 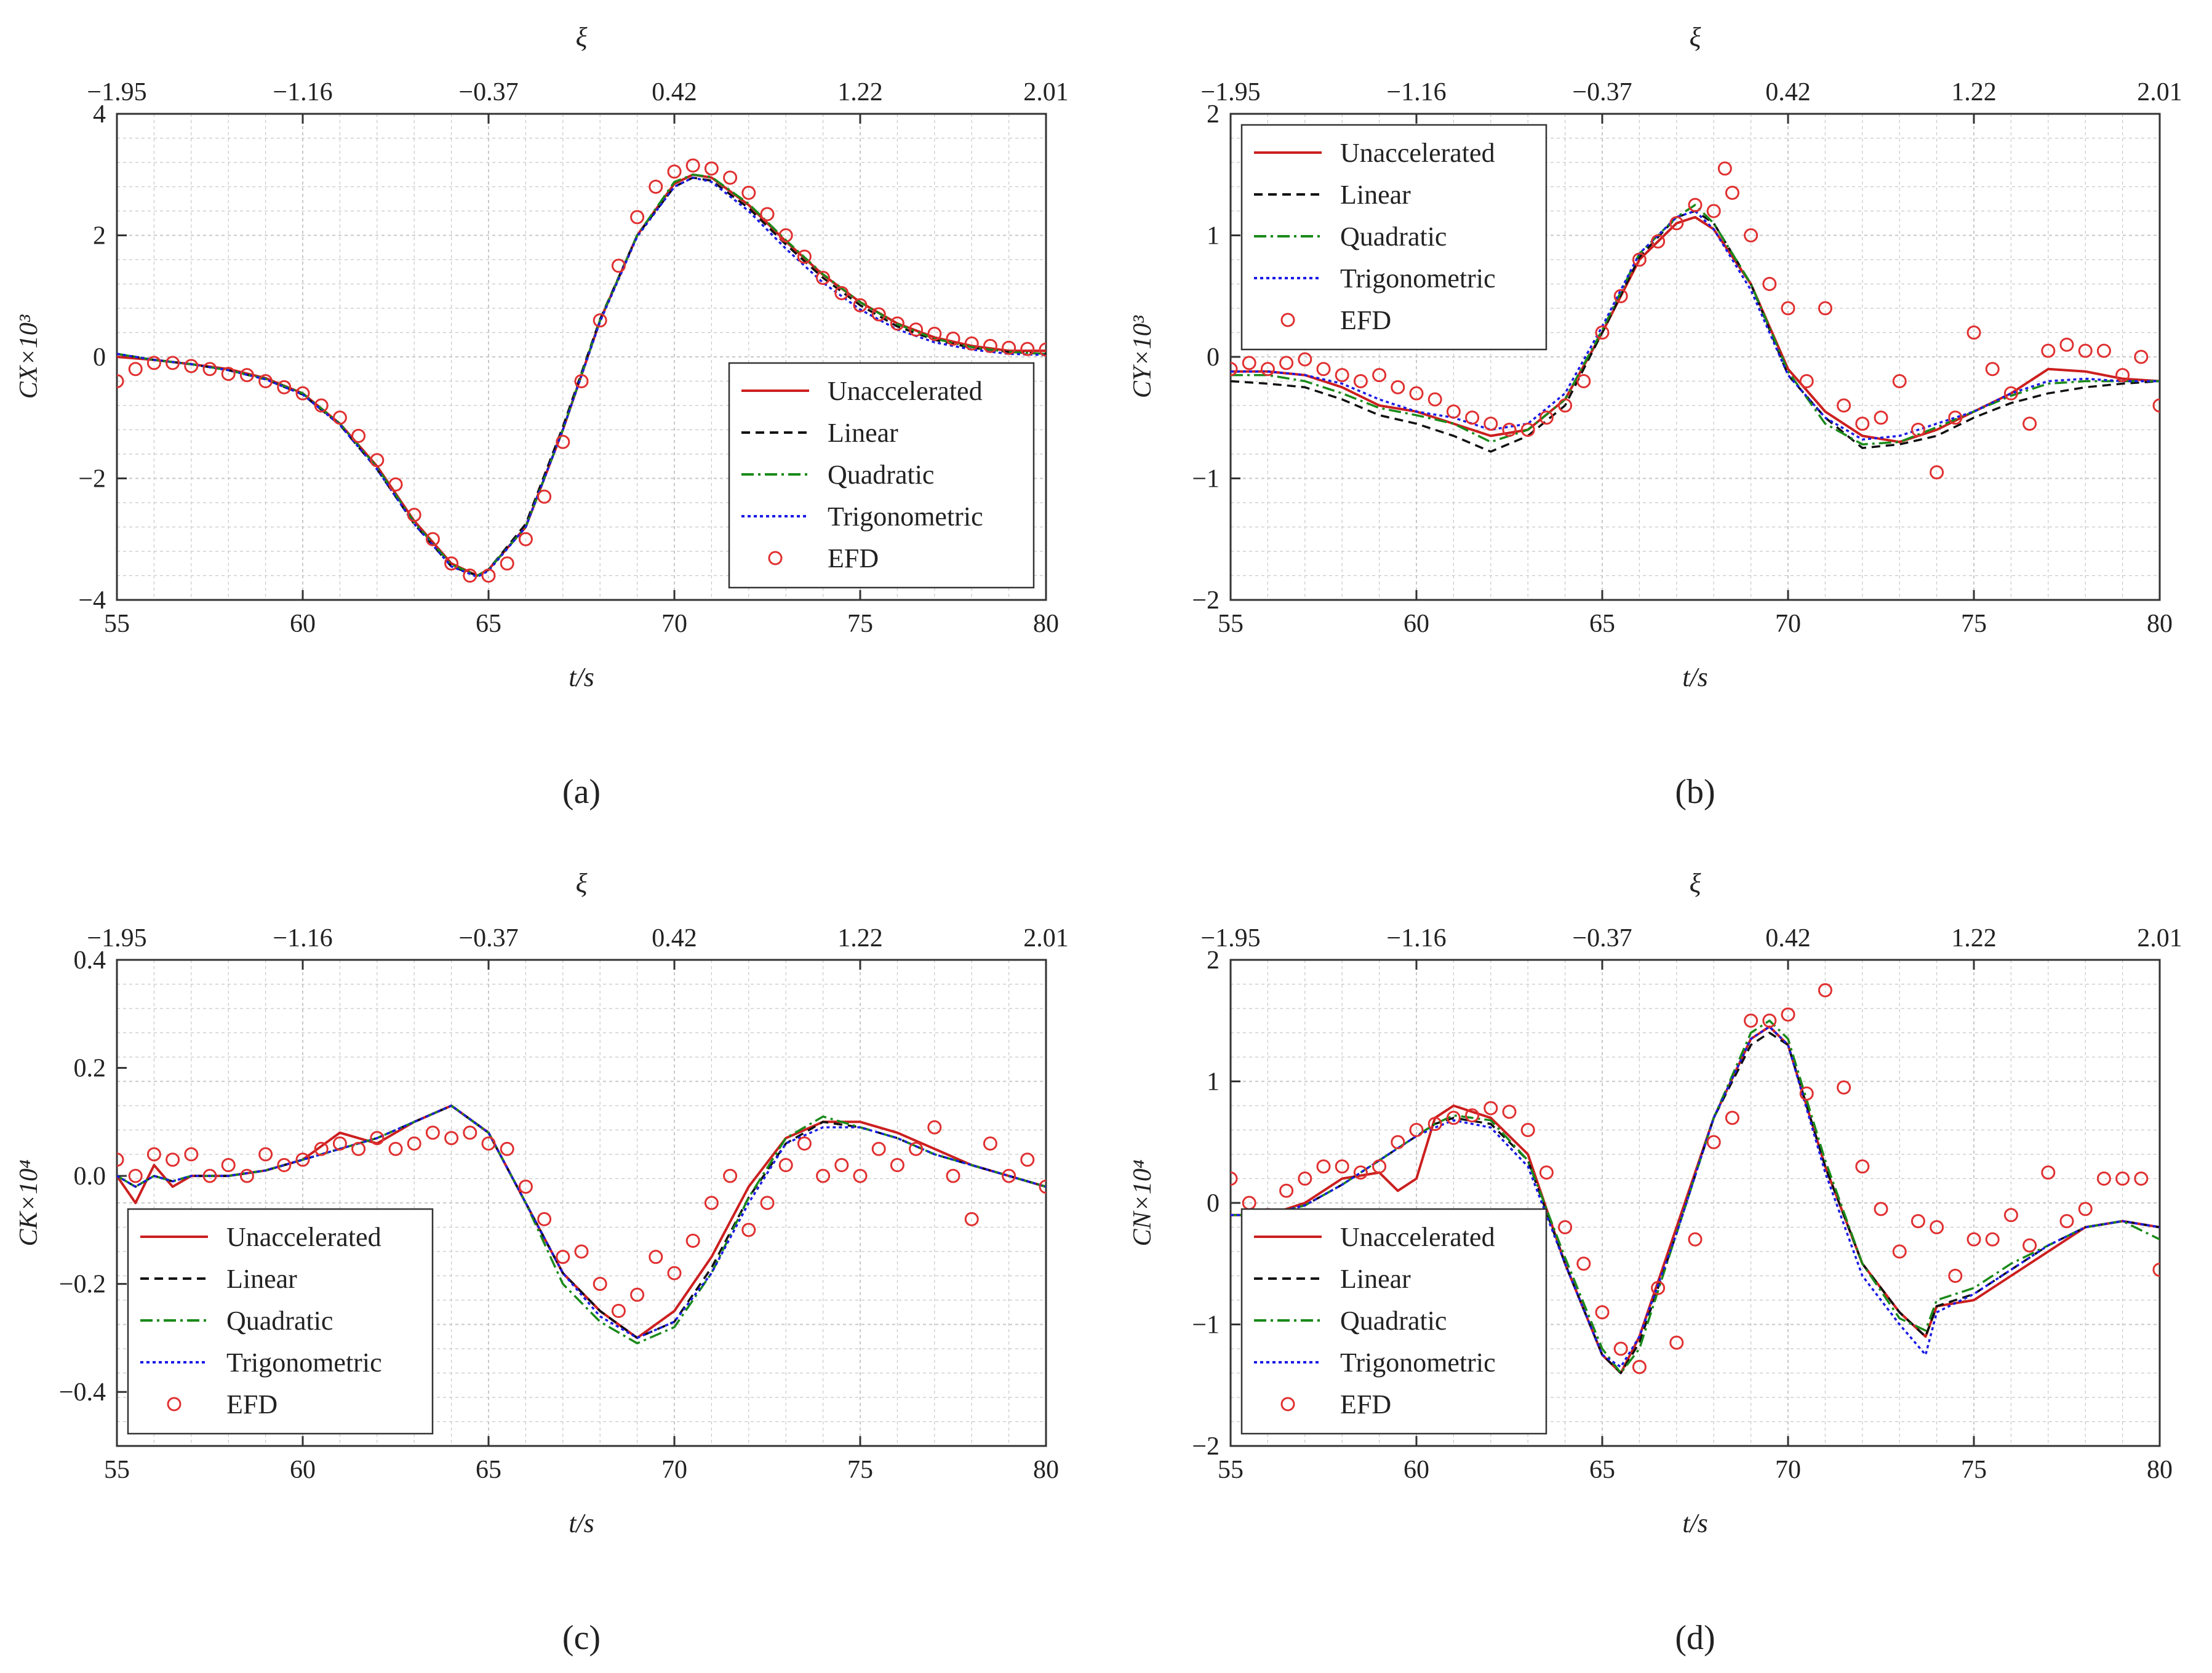 What do you see at coordinates (881, 475) in the screenshot?
I see `legend-label: Quadratic` at bounding box center [881, 475].